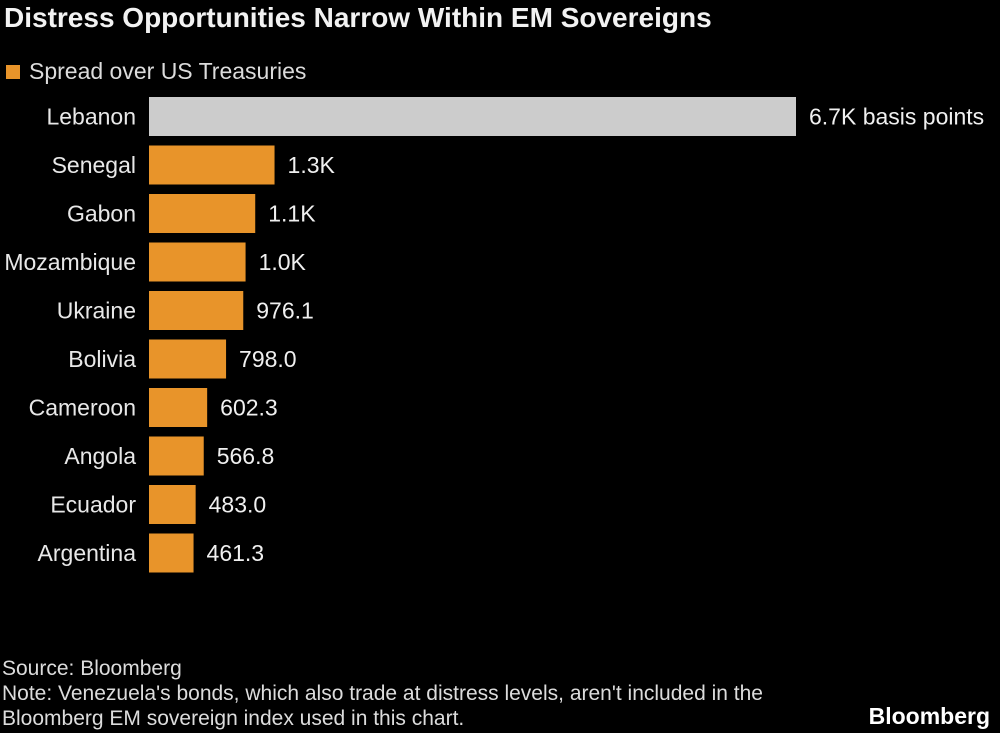 The width and height of the screenshot is (1000, 733). Describe the element at coordinates (238, 505) in the screenshot. I see `value-label-ecuador: 483.0` at that location.